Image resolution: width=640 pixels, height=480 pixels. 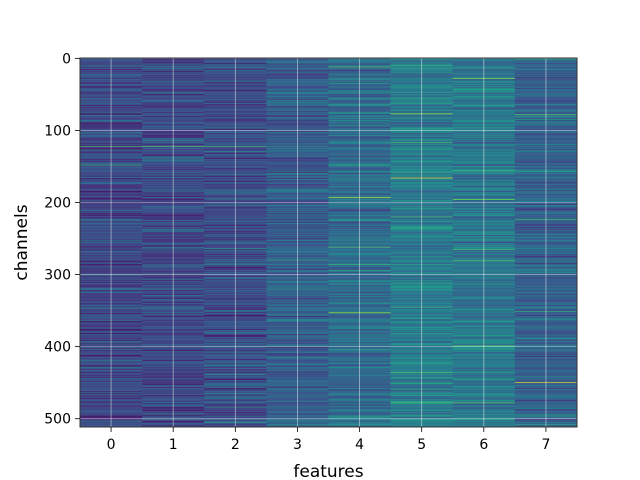 I want to click on y-tick-label: 100, so click(x=57, y=131).